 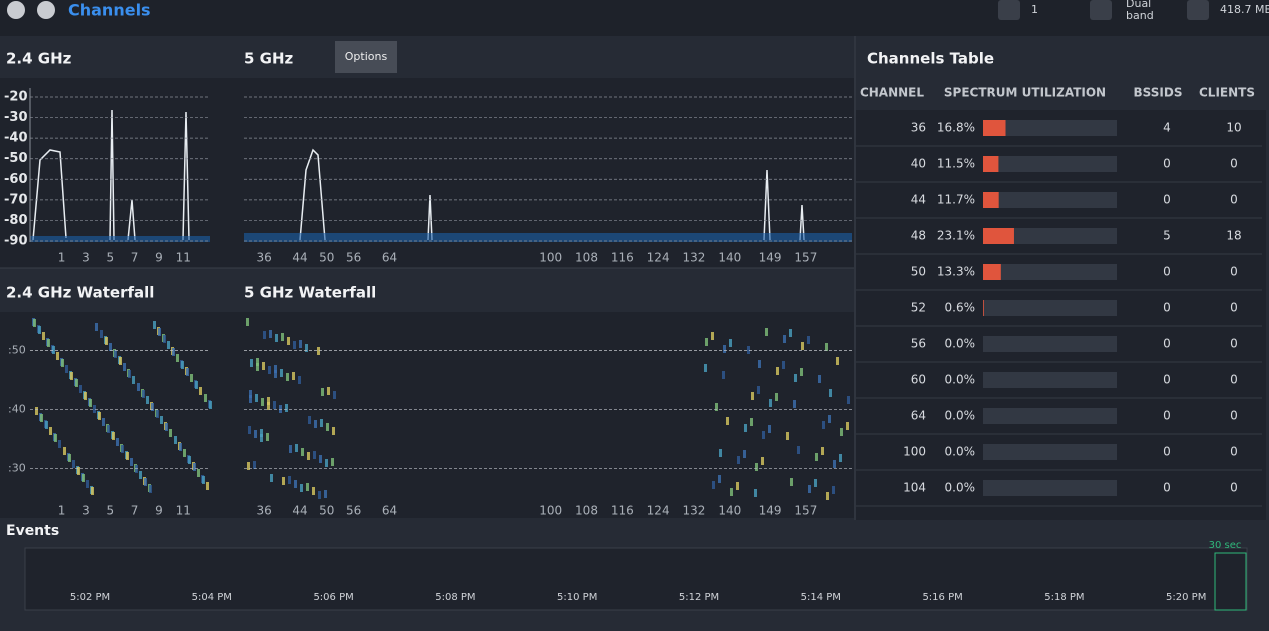 I want to click on x-tick-label: 3, so click(x=86, y=511).